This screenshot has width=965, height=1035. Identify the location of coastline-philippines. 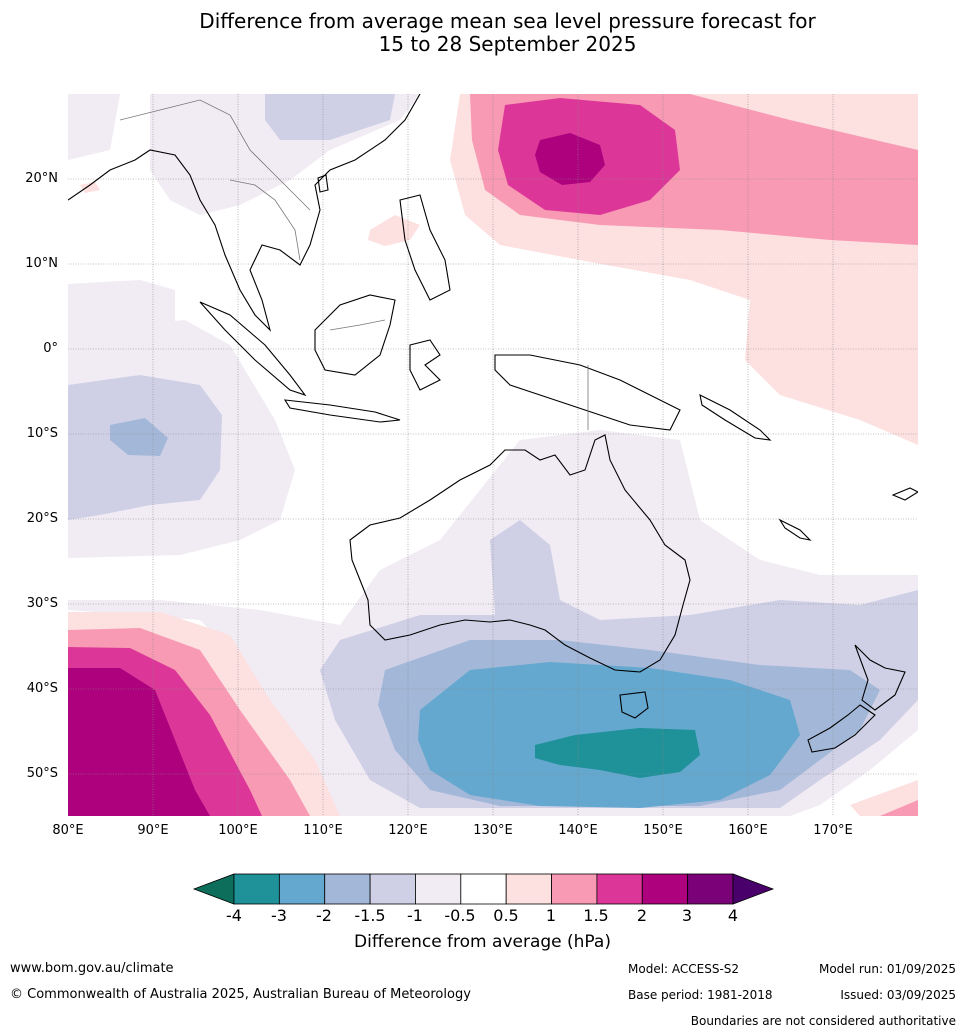
(425, 247).